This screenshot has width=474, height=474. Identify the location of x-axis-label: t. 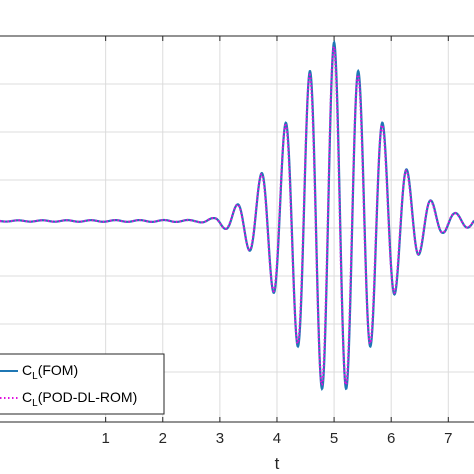
(277, 463).